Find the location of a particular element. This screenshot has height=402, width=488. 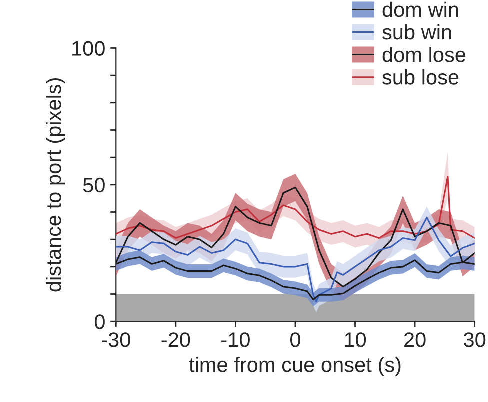

y-tick-label: 100 is located at coordinates (88, 48).